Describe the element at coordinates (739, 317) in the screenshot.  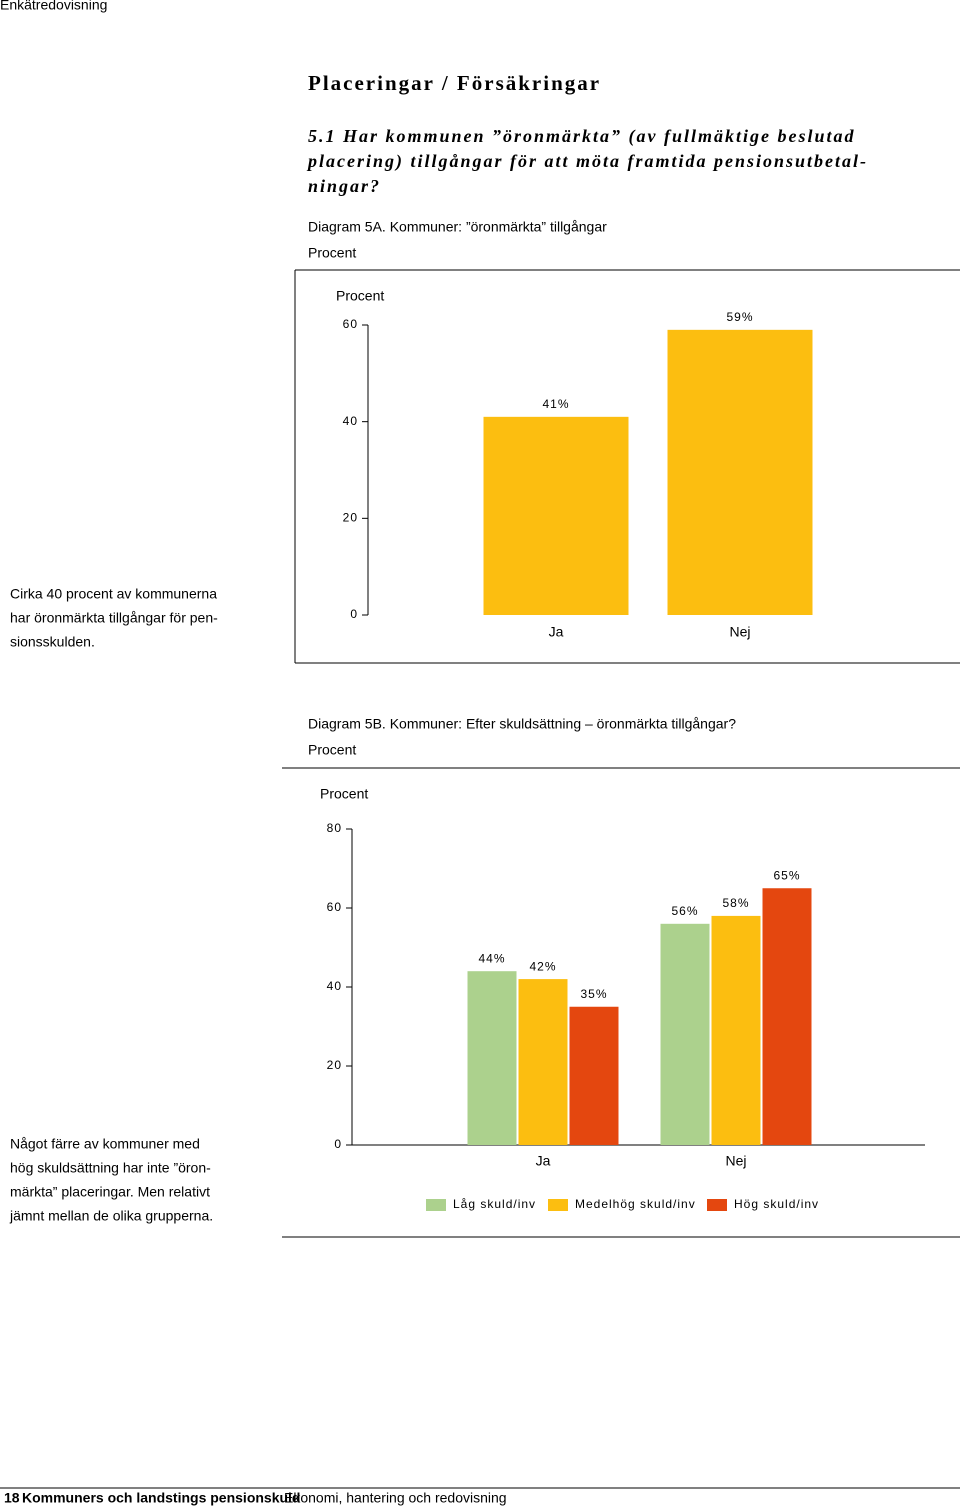
I see `value-label: 59%` at that location.